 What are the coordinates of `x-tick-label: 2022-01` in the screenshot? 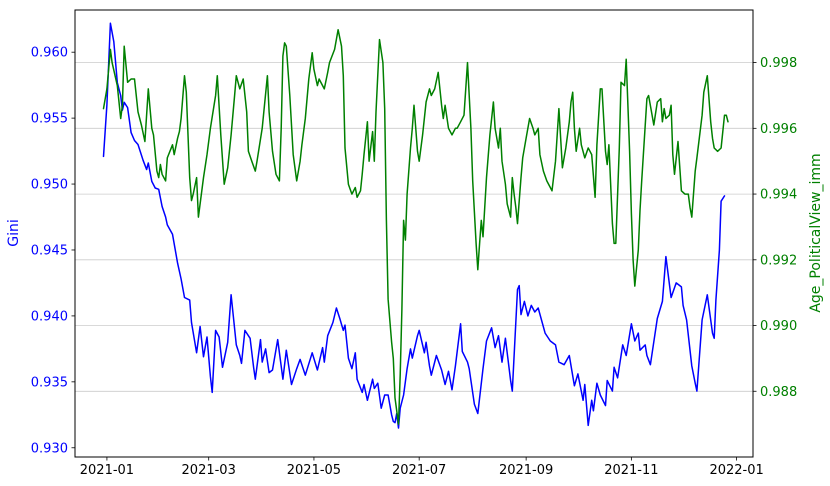 It's located at (736, 470).